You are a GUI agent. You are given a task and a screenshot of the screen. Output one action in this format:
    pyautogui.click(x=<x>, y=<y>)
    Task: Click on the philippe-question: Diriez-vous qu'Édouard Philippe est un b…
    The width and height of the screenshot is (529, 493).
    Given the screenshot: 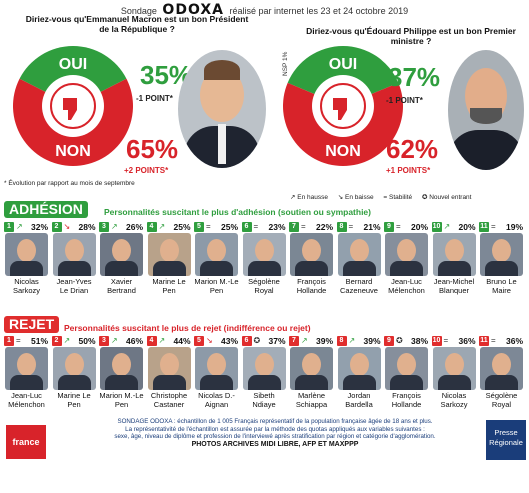 What is the action you would take?
    pyautogui.click(x=411, y=36)
    